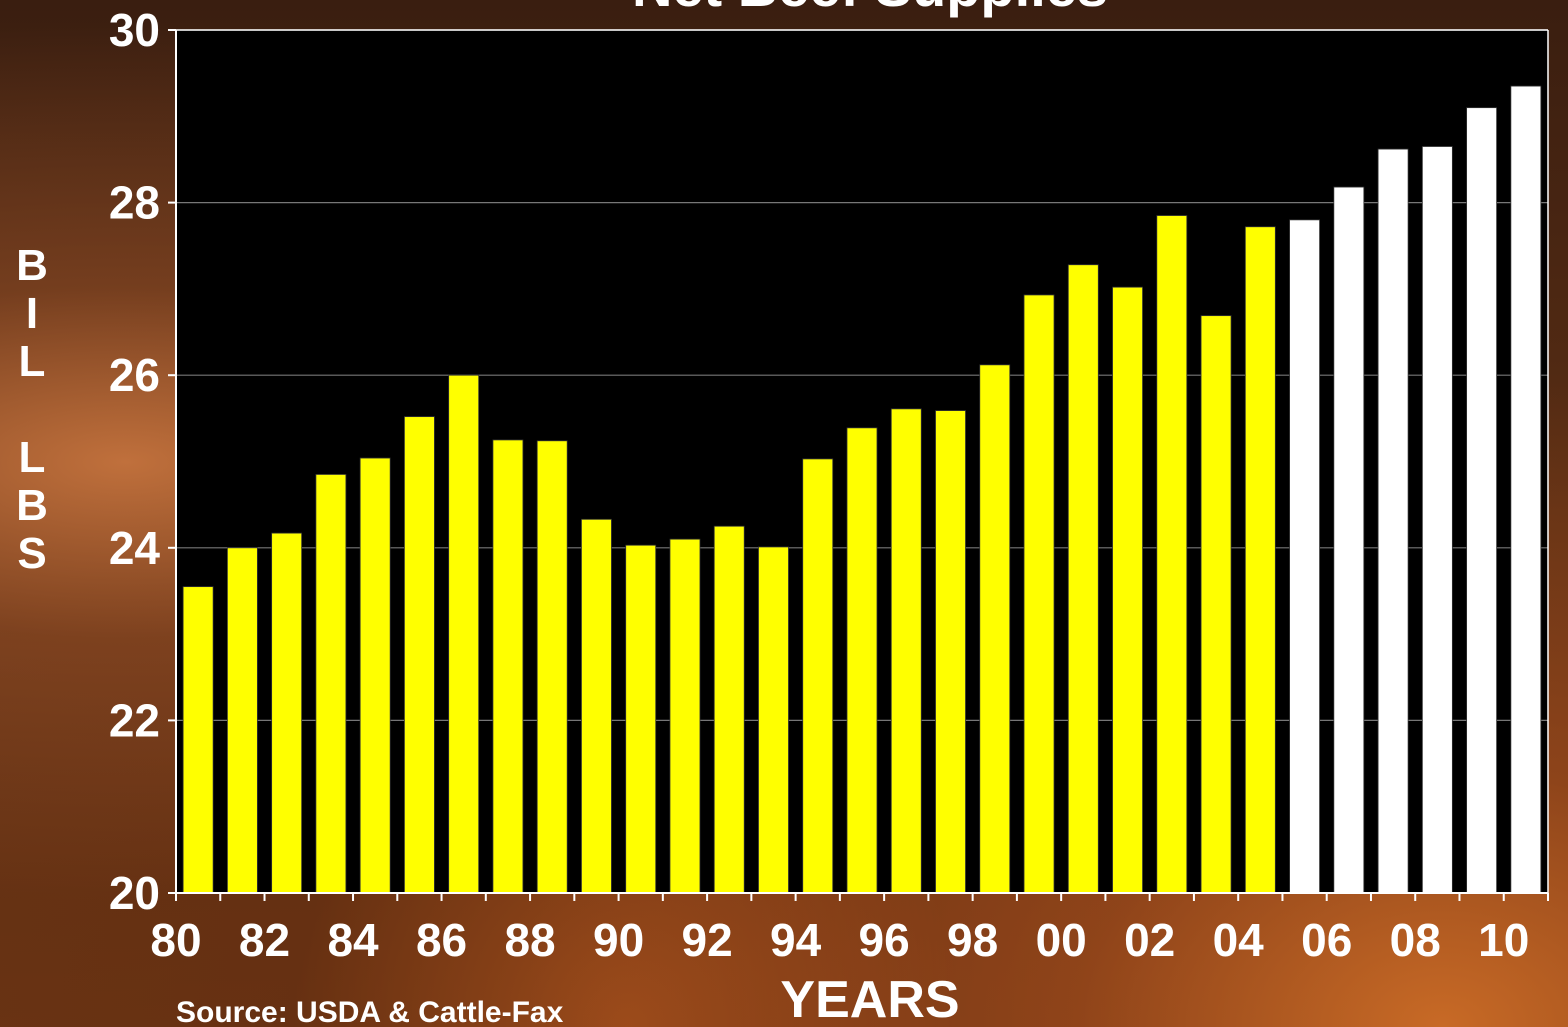  What do you see at coordinates (685, 716) in the screenshot?
I see `bar-1991` at bounding box center [685, 716].